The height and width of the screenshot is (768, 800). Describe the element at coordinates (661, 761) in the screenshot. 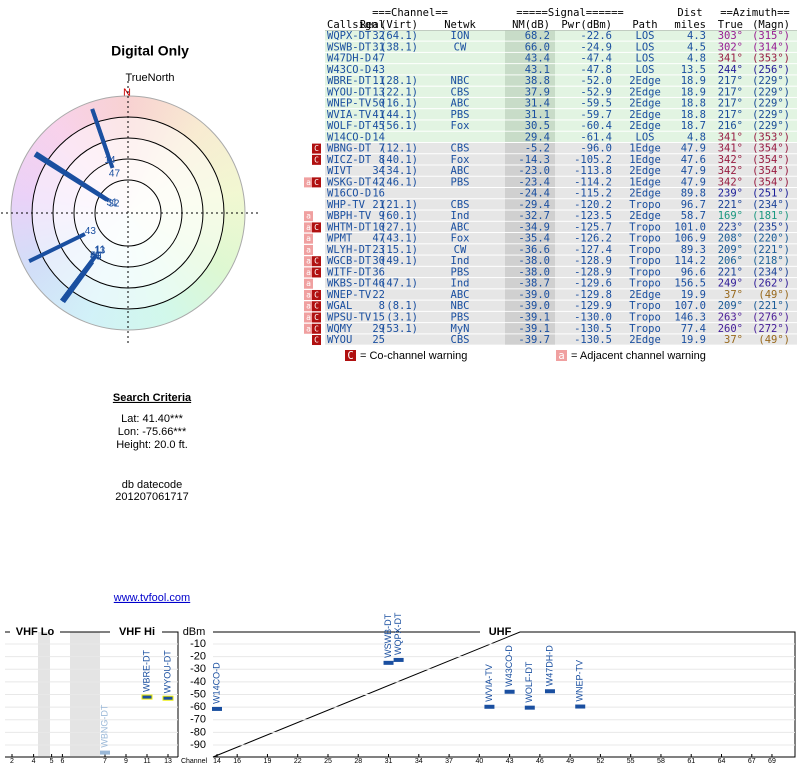

I see `x-tick-label: 58` at that location.